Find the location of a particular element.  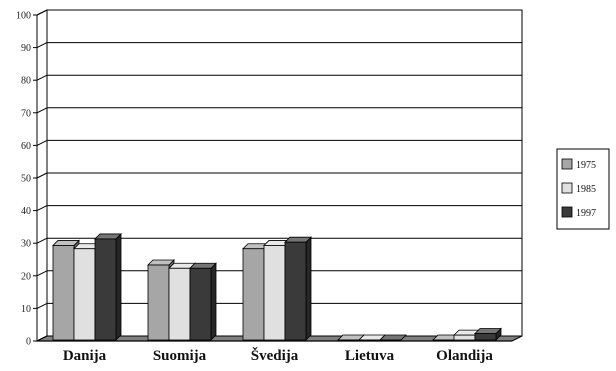

legend-item: 1985 is located at coordinates (578, 188).